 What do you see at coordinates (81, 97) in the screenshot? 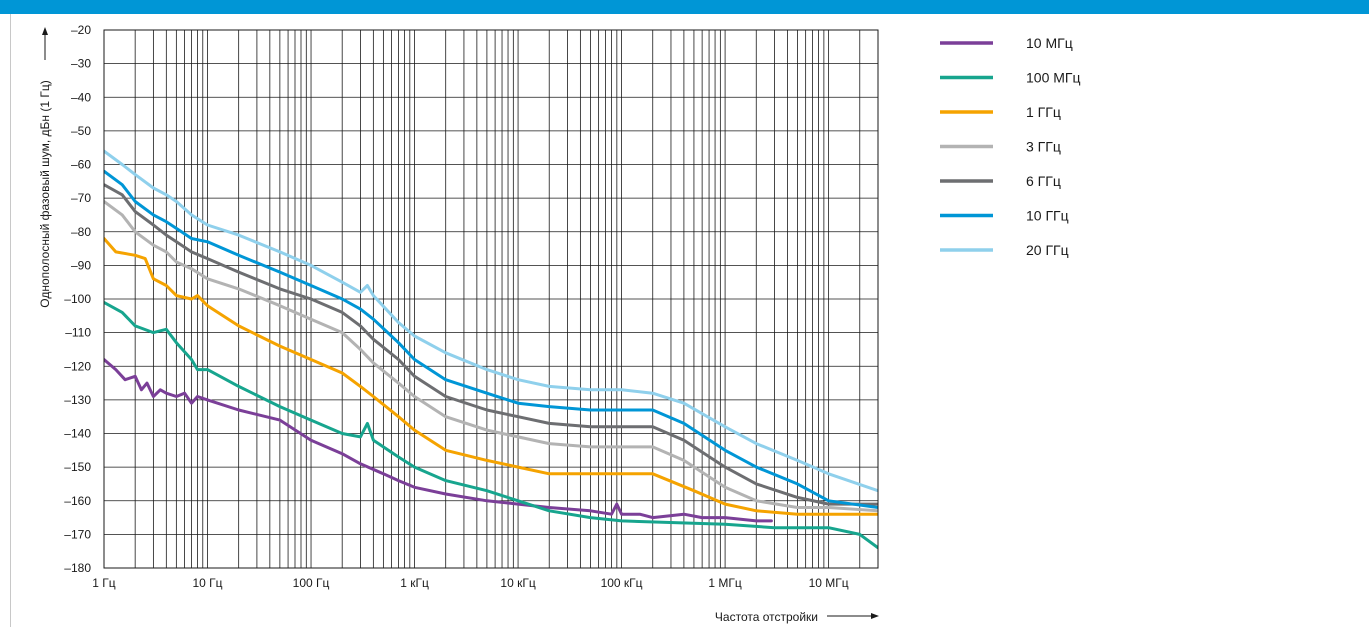
I see `y-tick-label: –40` at bounding box center [81, 97].